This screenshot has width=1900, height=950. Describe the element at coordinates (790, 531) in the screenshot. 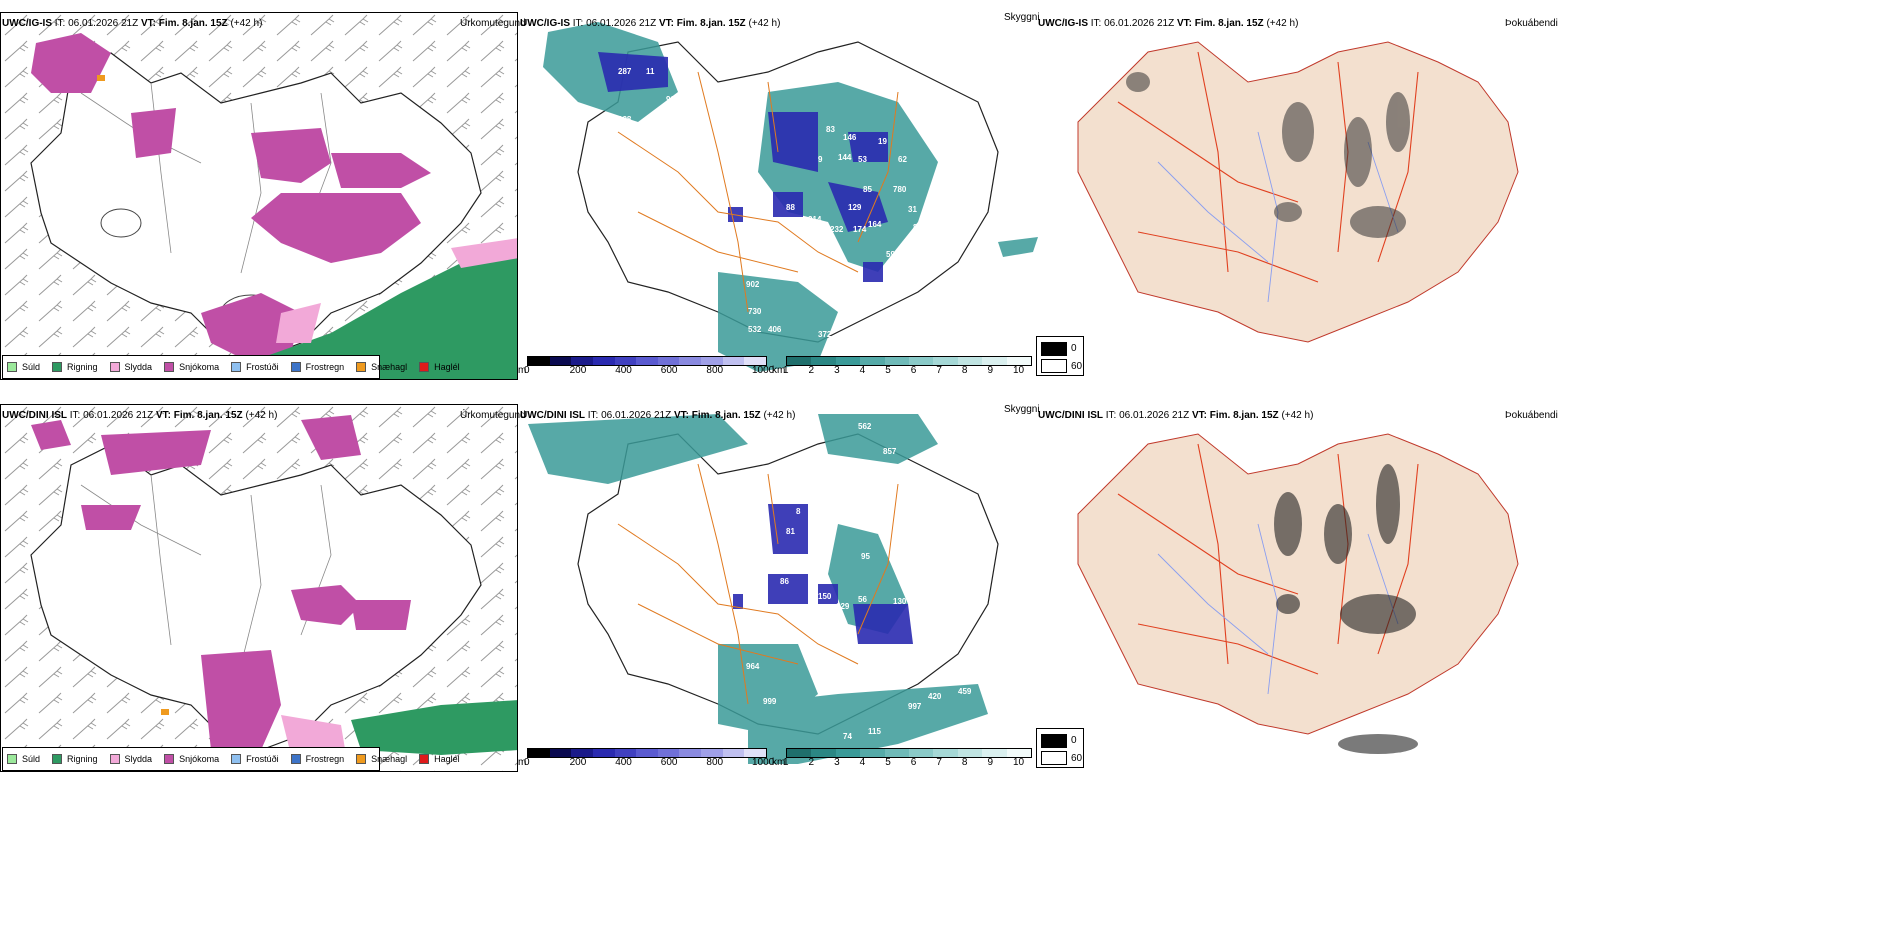

I see `cloud-base-value: 81` at that location.